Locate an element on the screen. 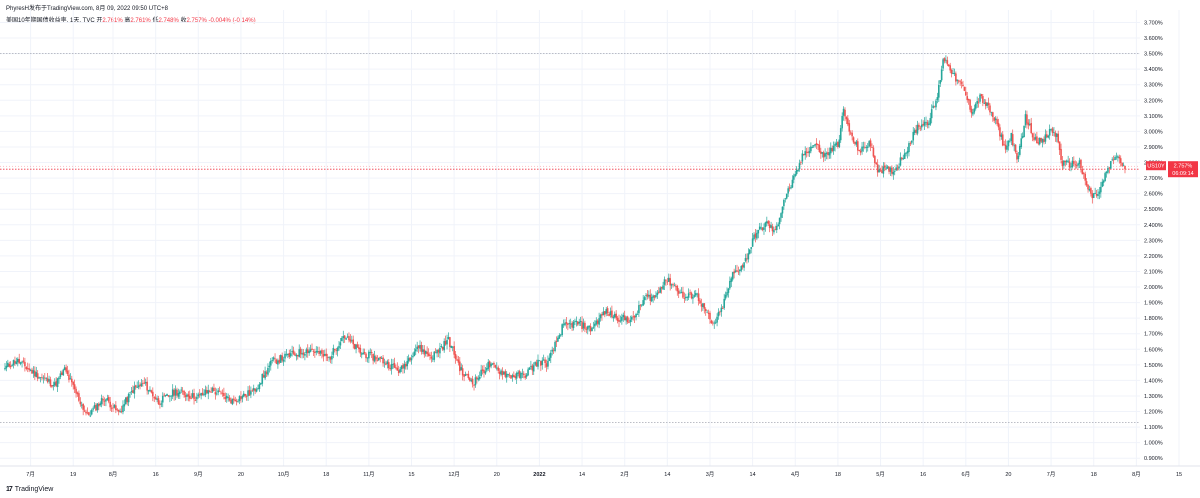 This screenshot has height=498, width=1200. time-tick-13: 14 is located at coordinates (582, 475).